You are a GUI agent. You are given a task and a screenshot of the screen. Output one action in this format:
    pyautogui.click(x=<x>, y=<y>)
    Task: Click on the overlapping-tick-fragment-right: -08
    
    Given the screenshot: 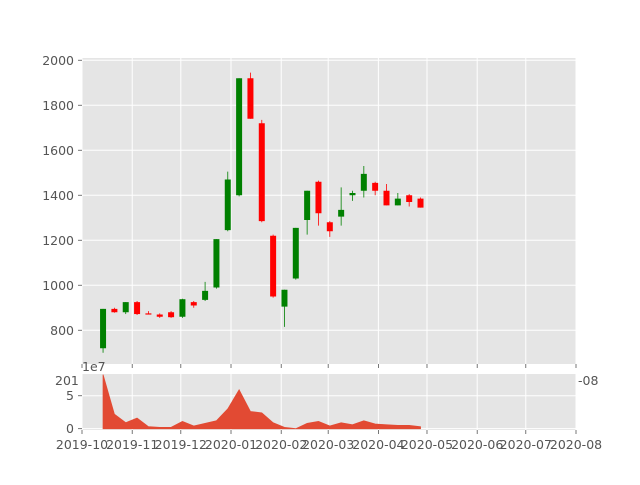 What is the action you would take?
    pyautogui.click(x=588, y=380)
    